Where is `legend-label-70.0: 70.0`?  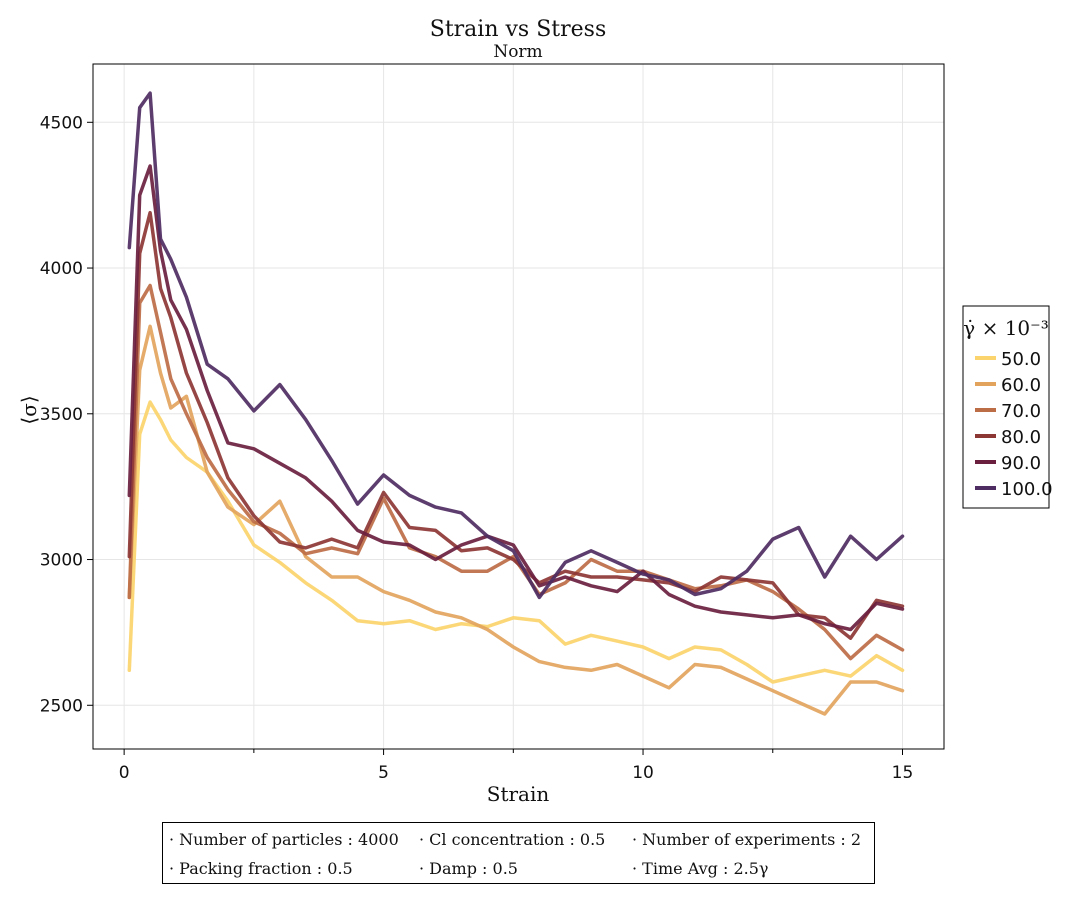 legend-label-70.0: 70.0 is located at coordinates (1021, 411).